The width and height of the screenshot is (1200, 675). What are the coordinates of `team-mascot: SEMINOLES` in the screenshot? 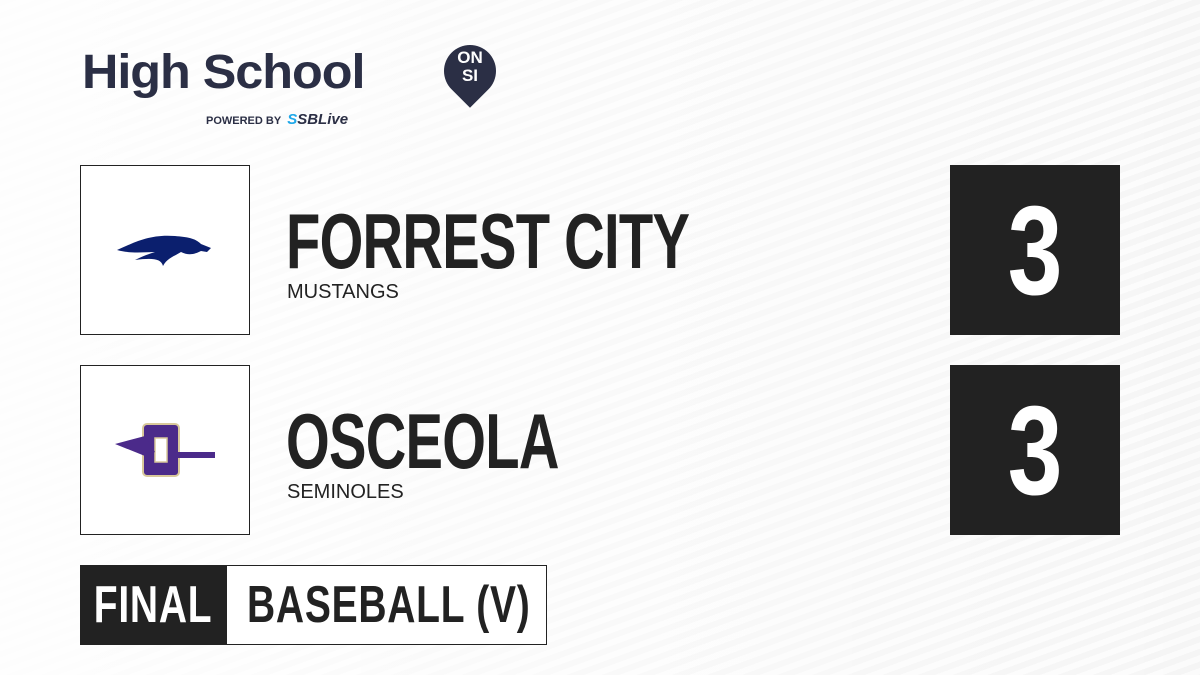 It's located at (345, 492).